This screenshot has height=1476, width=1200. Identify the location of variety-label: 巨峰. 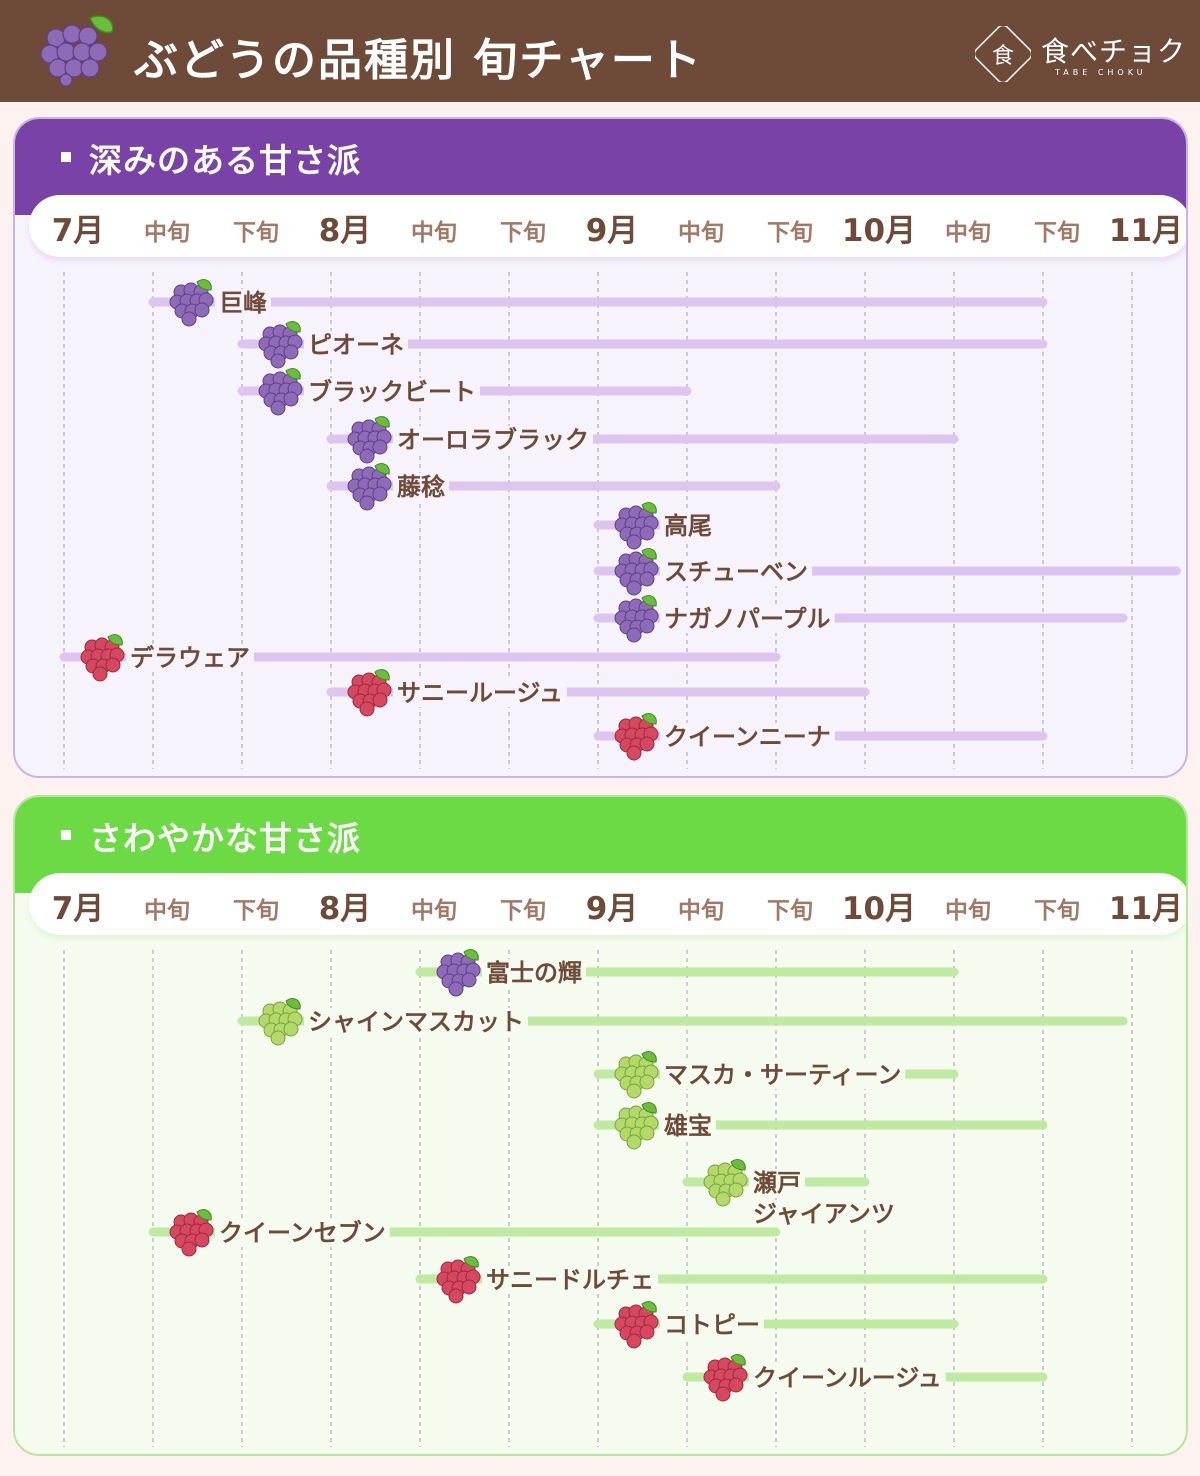
(243, 303).